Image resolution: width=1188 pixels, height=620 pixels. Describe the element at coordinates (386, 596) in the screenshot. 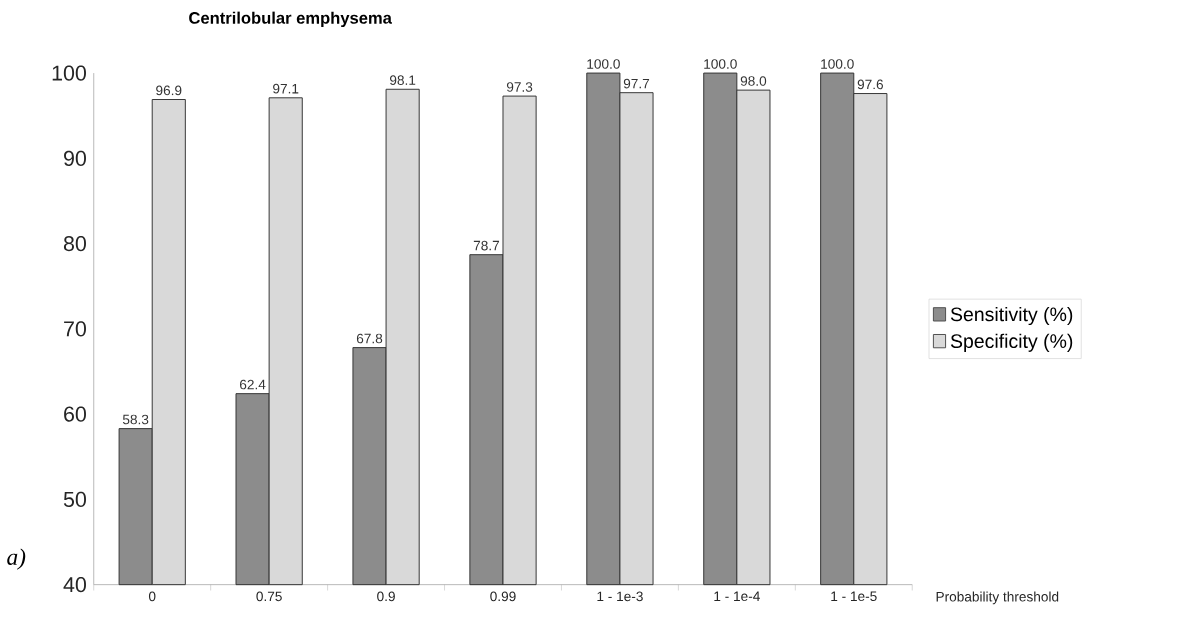

I see `x-tick-label: 0.9` at that location.